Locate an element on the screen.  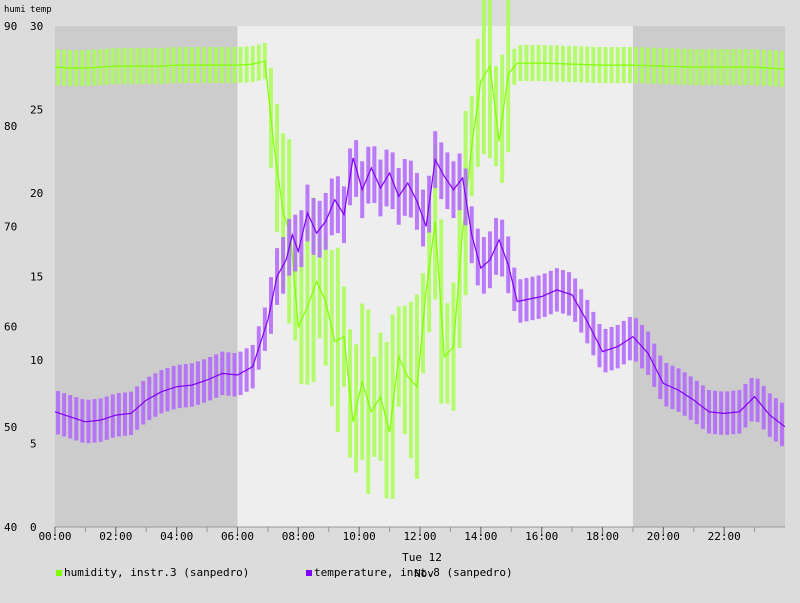
right-tick-label: 5 is located at coordinates (33, 444).